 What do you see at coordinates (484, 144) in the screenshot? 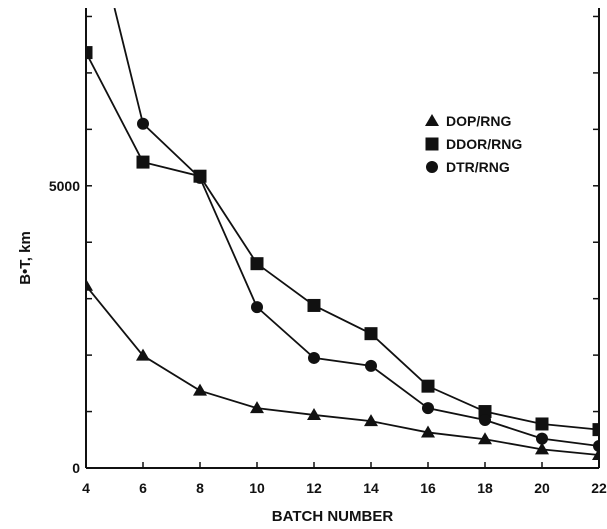
I see `legend-label-ddor-rng: DDOR/RNG` at bounding box center [484, 144].